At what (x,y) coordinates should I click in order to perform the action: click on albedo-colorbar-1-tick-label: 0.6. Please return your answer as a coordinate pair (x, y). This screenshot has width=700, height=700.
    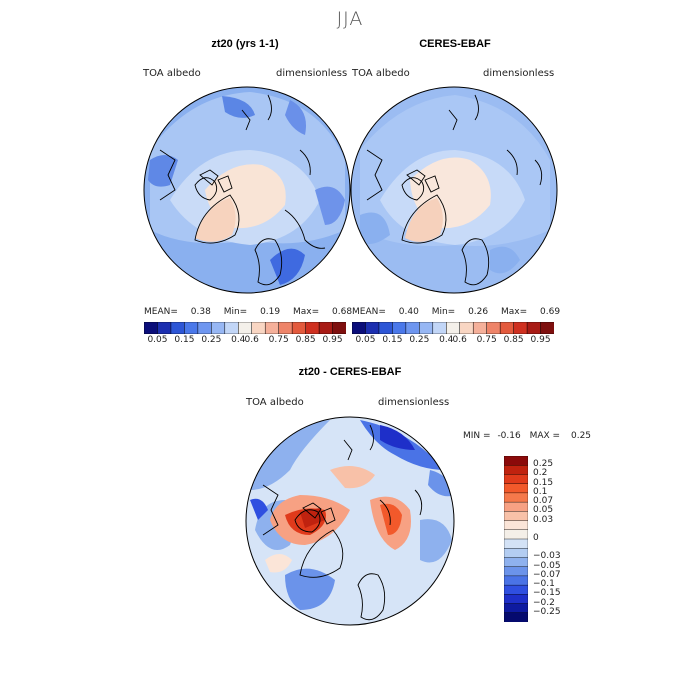
    Looking at the image, I should click on (251, 340).